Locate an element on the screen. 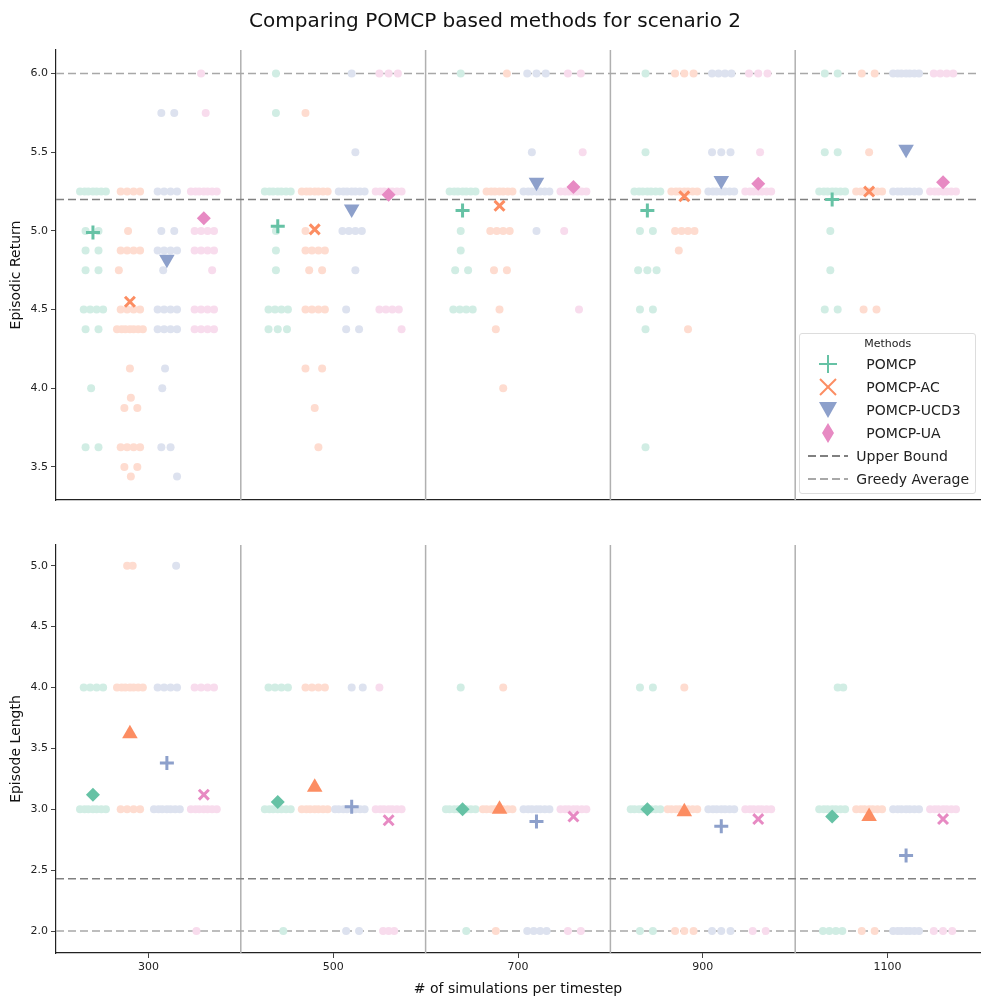 The image size is (990, 1006). x-tick-label: 300 is located at coordinates (148, 967).